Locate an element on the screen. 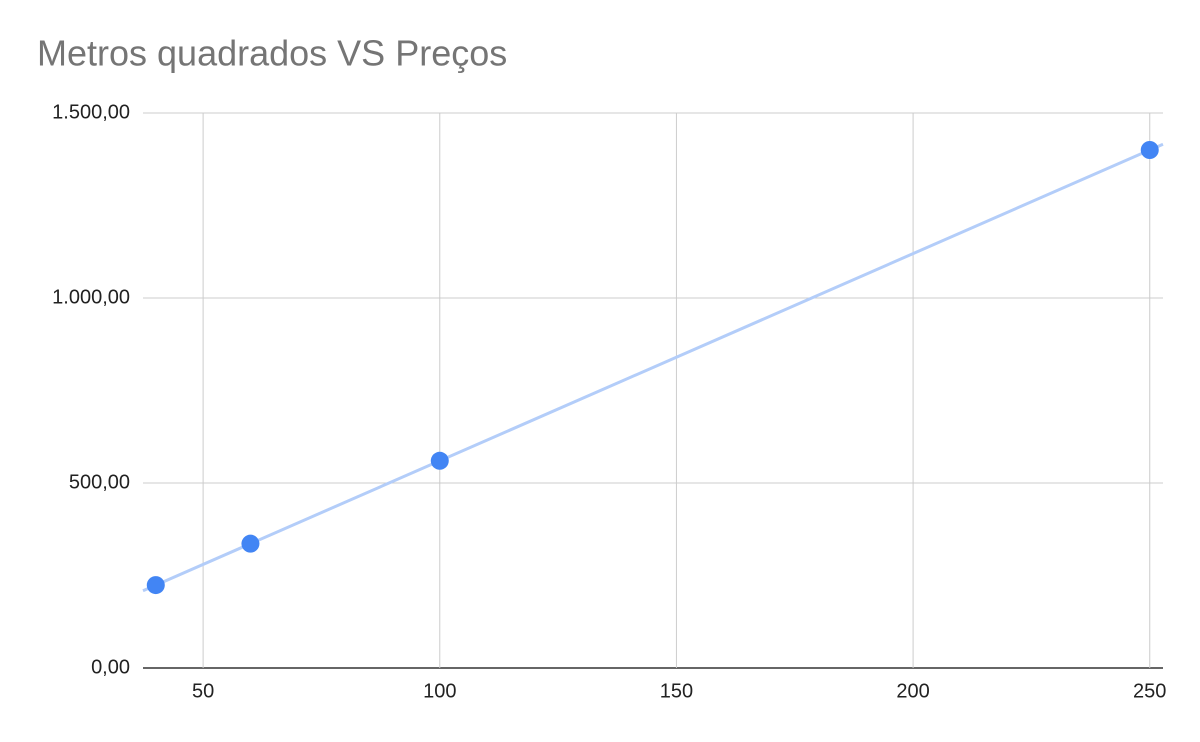 The width and height of the screenshot is (1200, 742). x-tick-label: 200 is located at coordinates (912, 691).